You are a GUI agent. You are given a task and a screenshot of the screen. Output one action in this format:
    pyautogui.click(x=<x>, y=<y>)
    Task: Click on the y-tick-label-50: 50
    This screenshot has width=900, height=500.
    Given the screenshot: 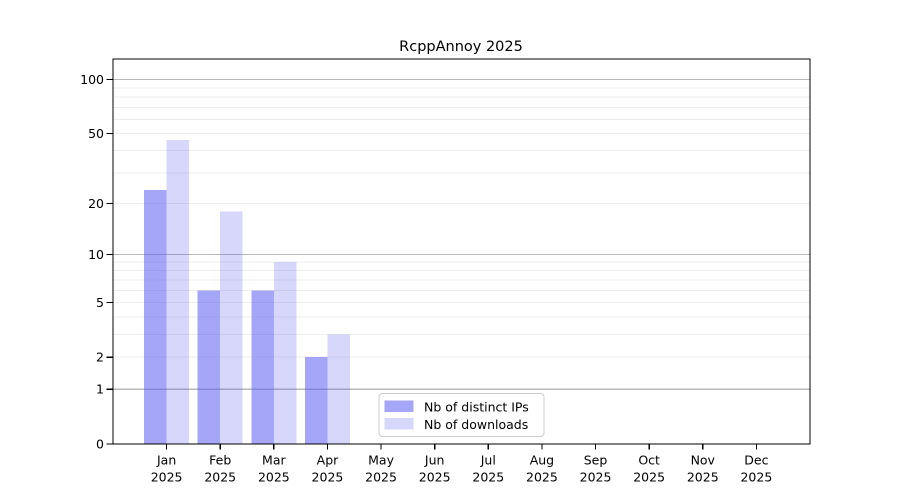 What is the action you would take?
    pyautogui.click(x=96, y=133)
    